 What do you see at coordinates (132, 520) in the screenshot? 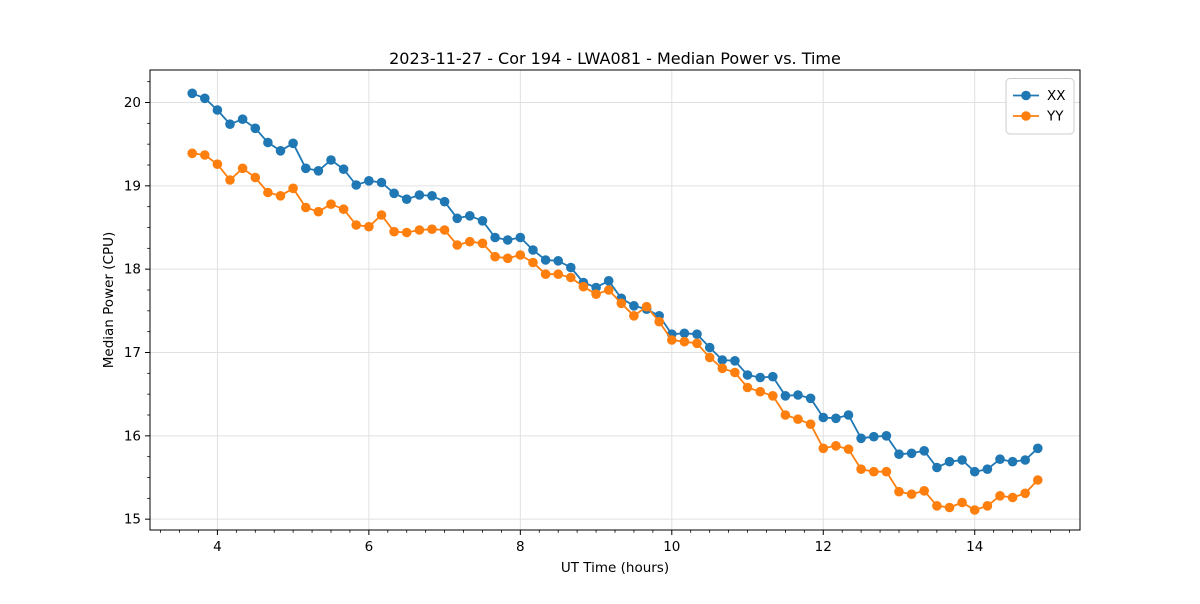
I see `y-tick-label: 15` at bounding box center [132, 520].